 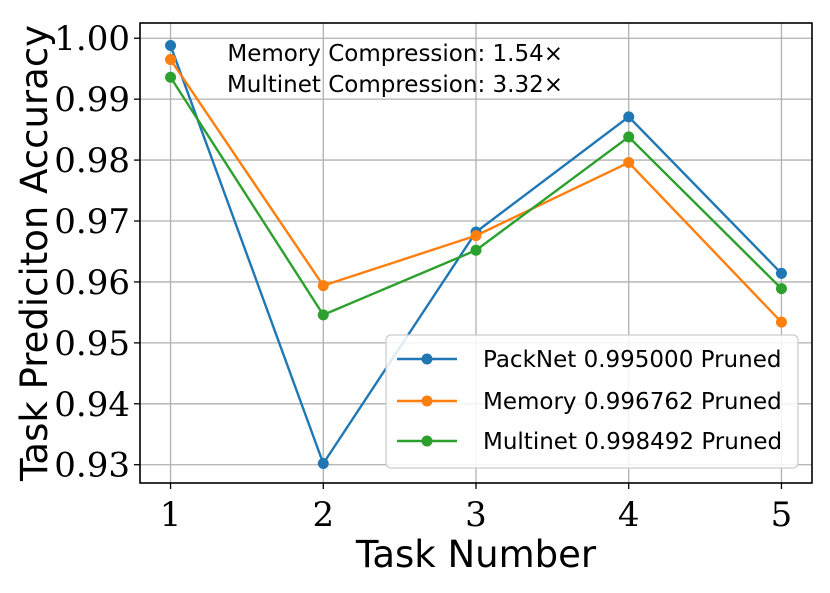 What do you see at coordinates (171, 515) in the screenshot?
I see `x-tick-label: 1` at bounding box center [171, 515].